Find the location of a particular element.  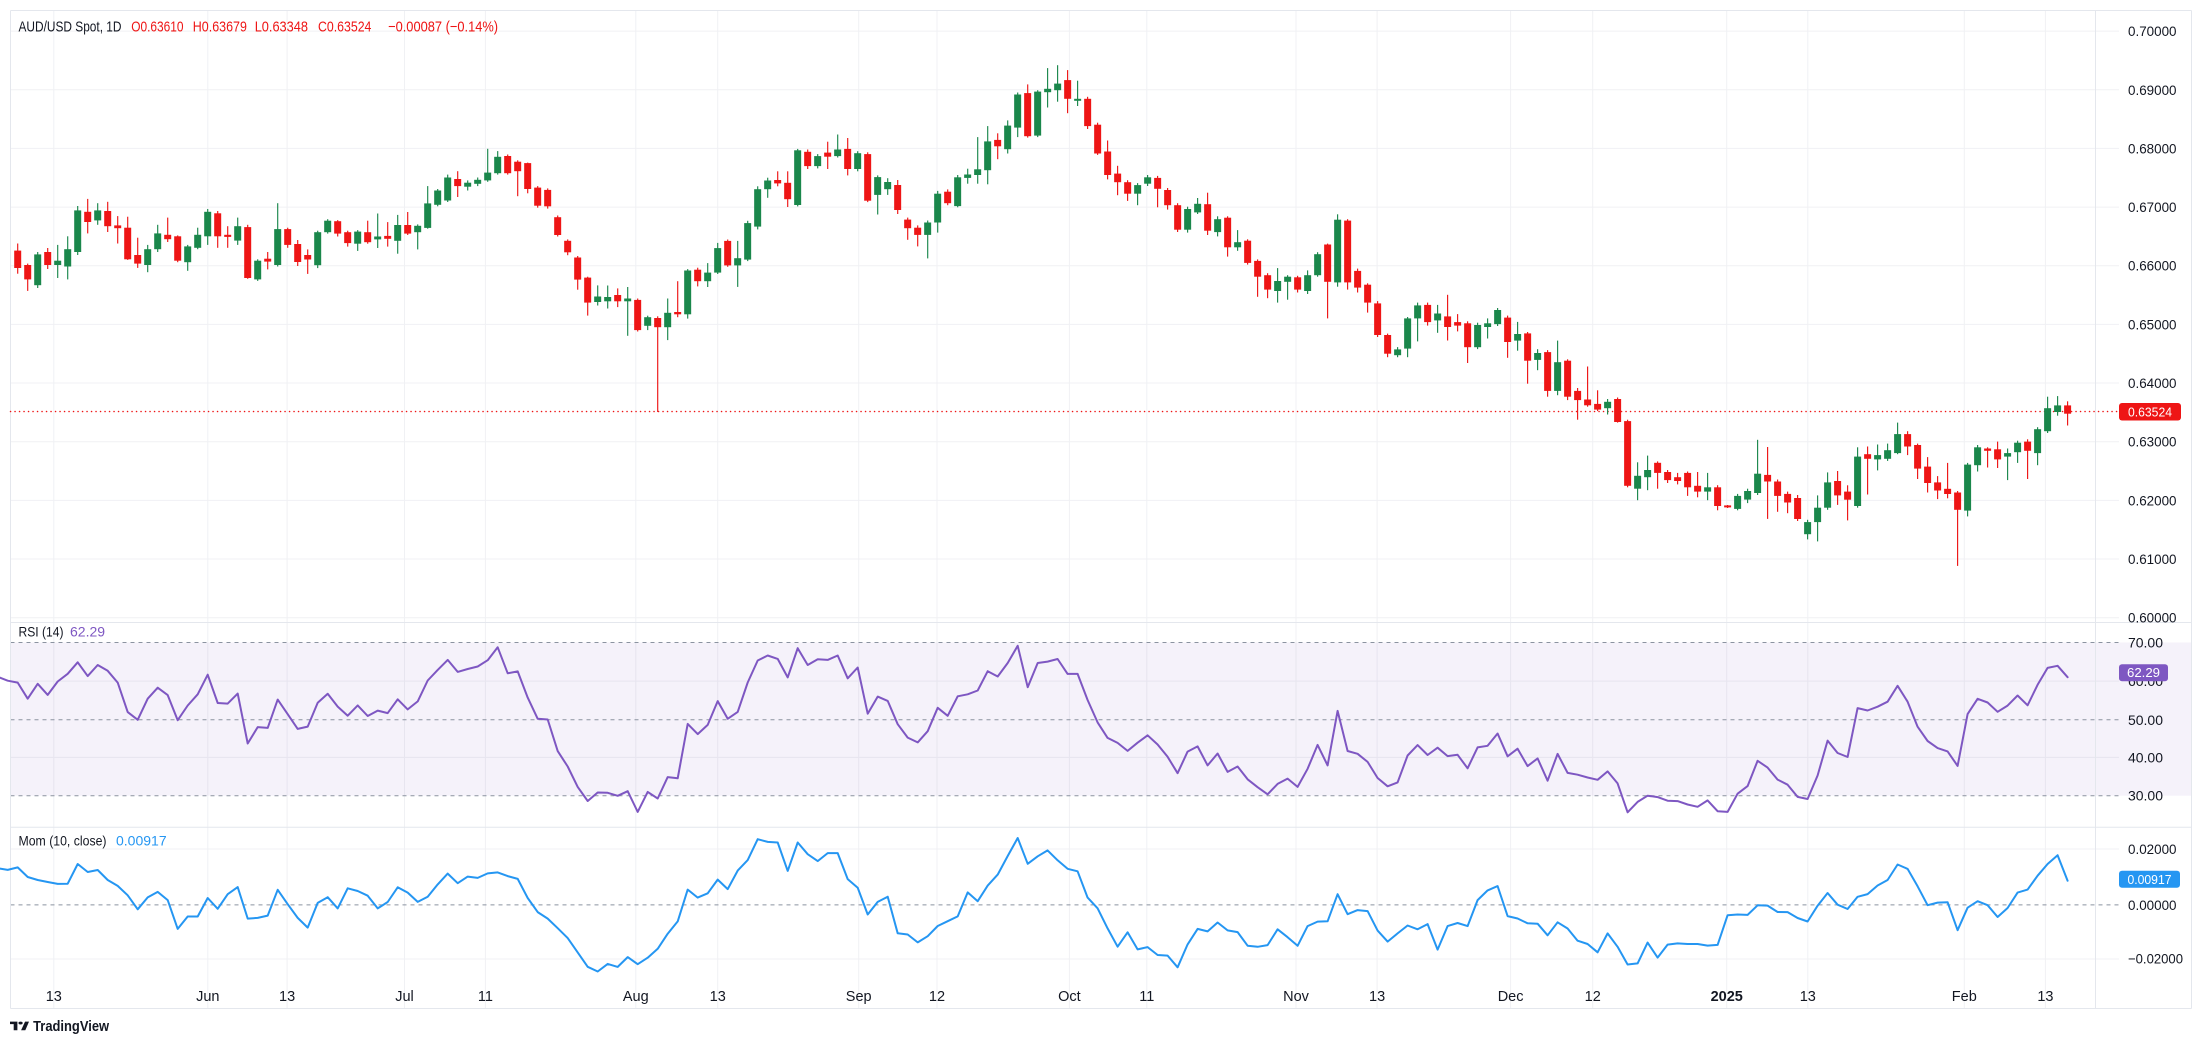

svg-text: 30.00 is located at coordinates (2145, 796).